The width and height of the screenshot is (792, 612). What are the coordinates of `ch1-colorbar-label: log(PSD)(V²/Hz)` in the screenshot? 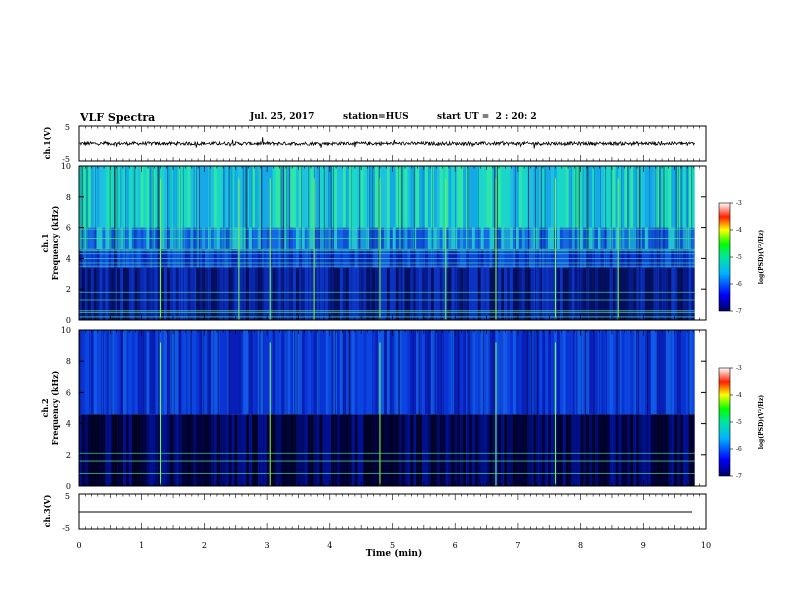 It's located at (761, 257).